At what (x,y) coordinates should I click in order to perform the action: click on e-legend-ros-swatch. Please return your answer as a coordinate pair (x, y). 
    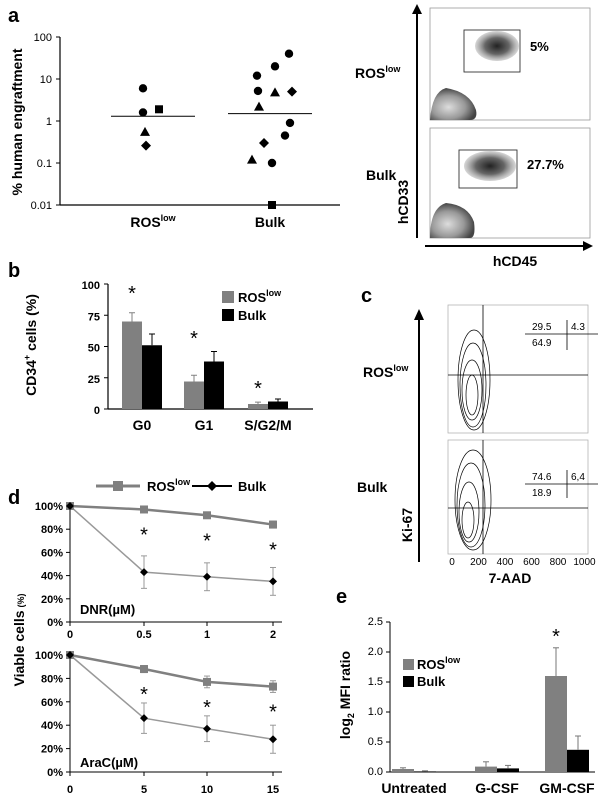
    Looking at the image, I should click on (408, 664).